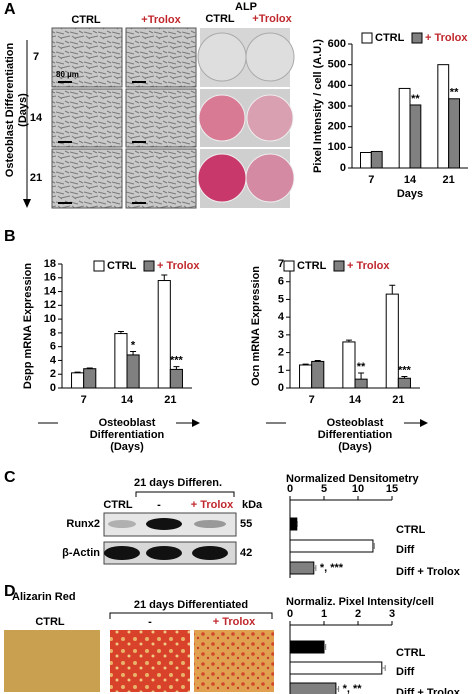 This screenshot has width=474, height=694. Describe the element at coordinates (191, 605) in the screenshot. I see `group-label: 21 days Differentiated` at that location.